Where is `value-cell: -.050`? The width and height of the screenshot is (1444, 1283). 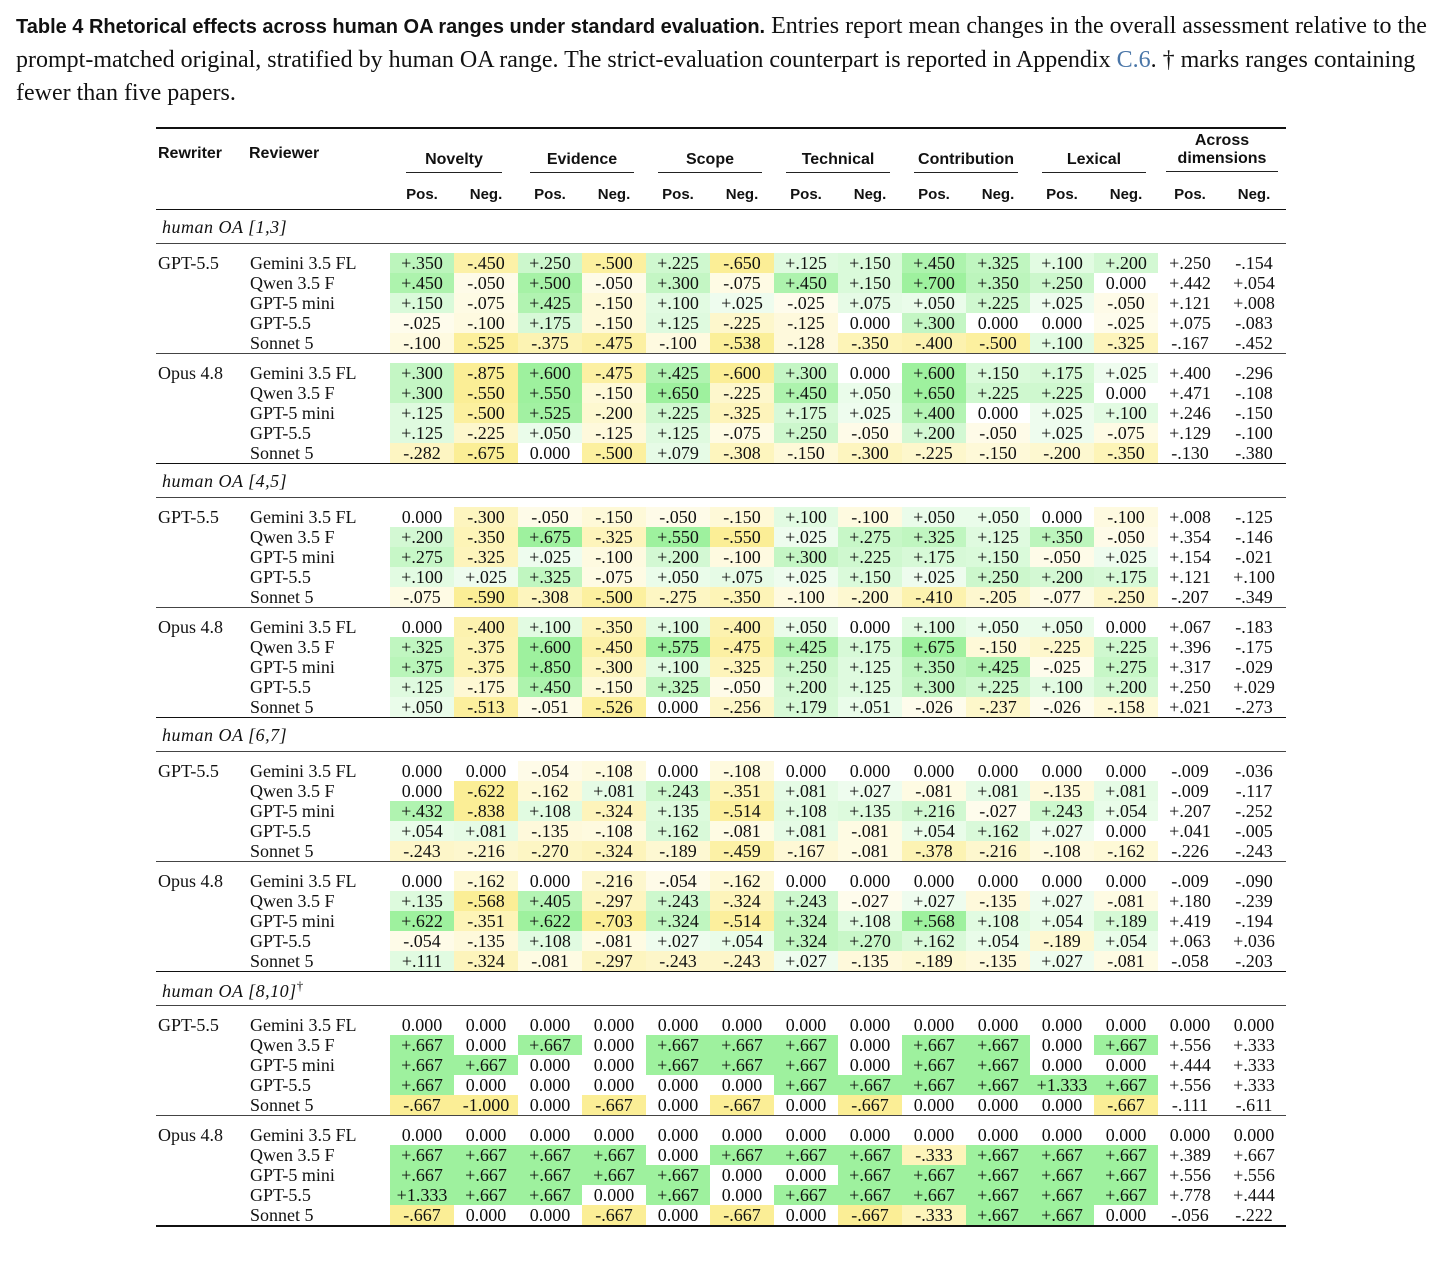 value-cell: -.050 is located at coordinates (998, 433).